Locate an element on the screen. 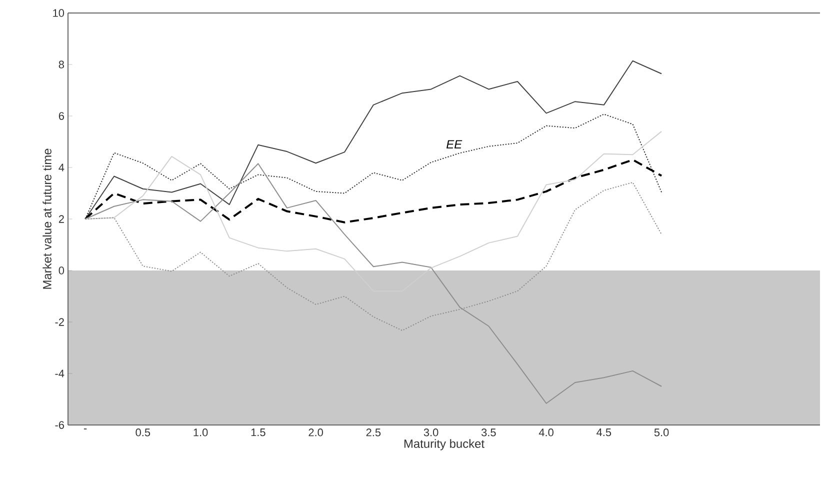 The image size is (823, 499). annotation: EE is located at coordinates (454, 144).